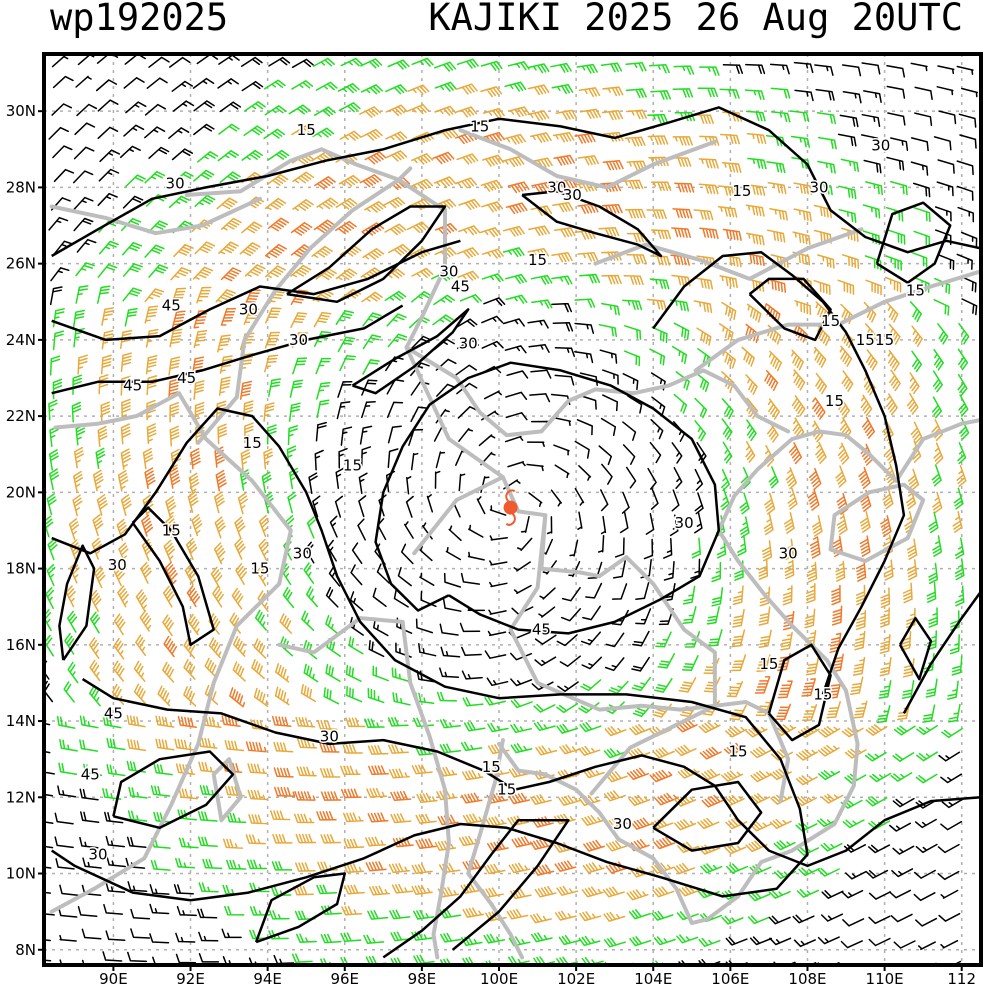  I want to click on storm-arm-north, so click(510, 496).